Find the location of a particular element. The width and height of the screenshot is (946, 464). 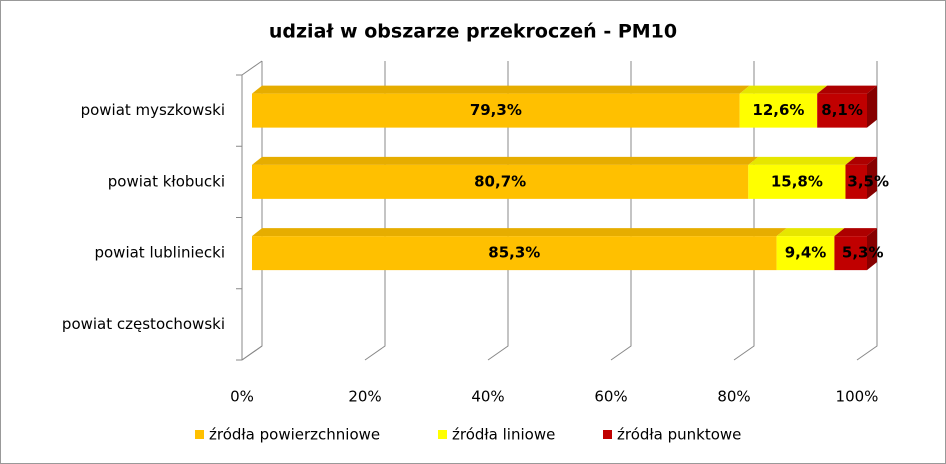

value-label: 5,3% is located at coordinates (863, 253).